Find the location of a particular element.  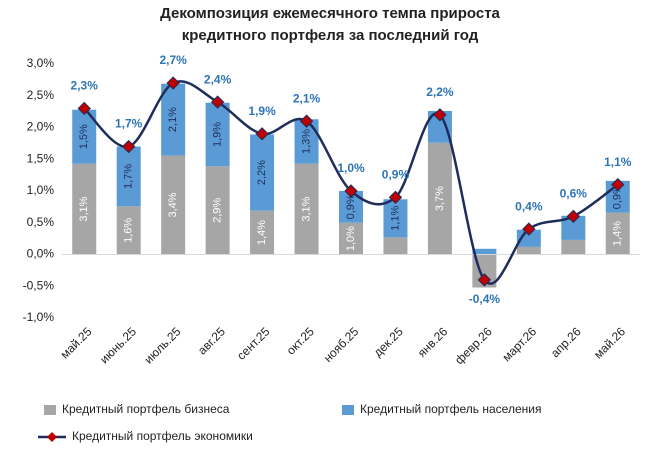

value-label: 1,9% is located at coordinates (262, 111).